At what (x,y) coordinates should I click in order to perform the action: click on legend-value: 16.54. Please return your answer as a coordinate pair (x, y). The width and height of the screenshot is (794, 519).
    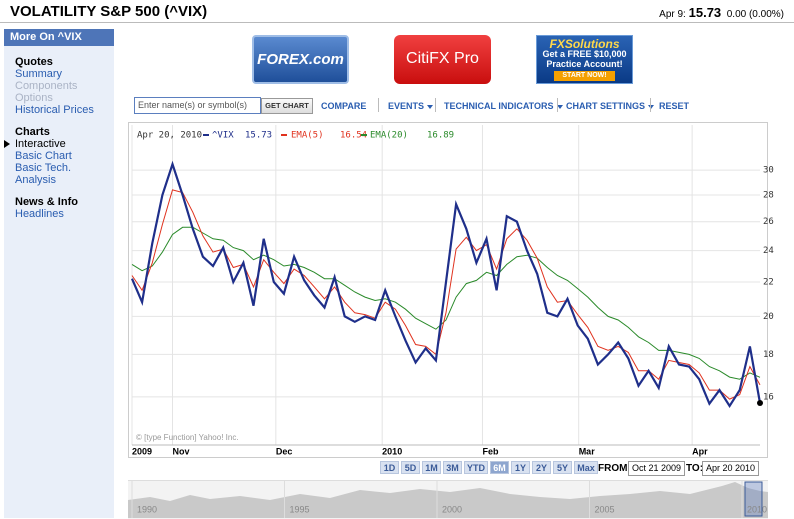
    Looking at the image, I should click on (353, 136).